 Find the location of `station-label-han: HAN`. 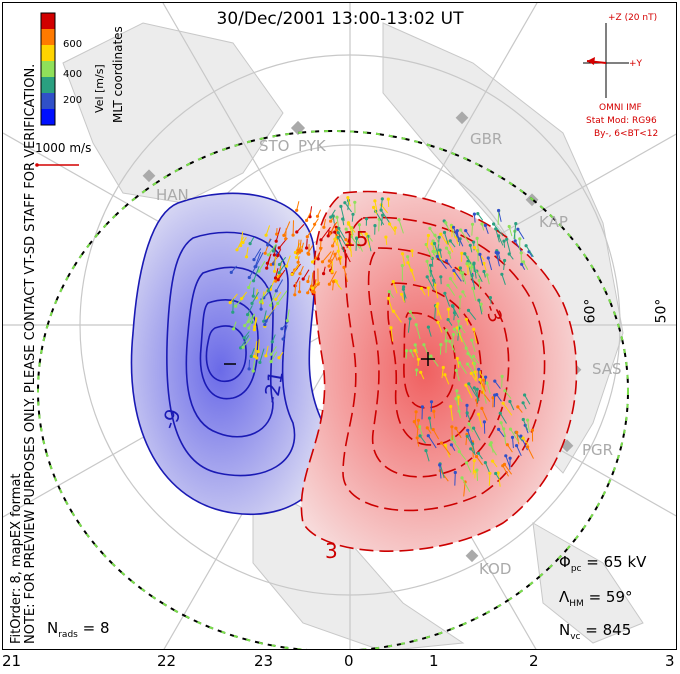

station-label-han: HAN is located at coordinates (172, 195).